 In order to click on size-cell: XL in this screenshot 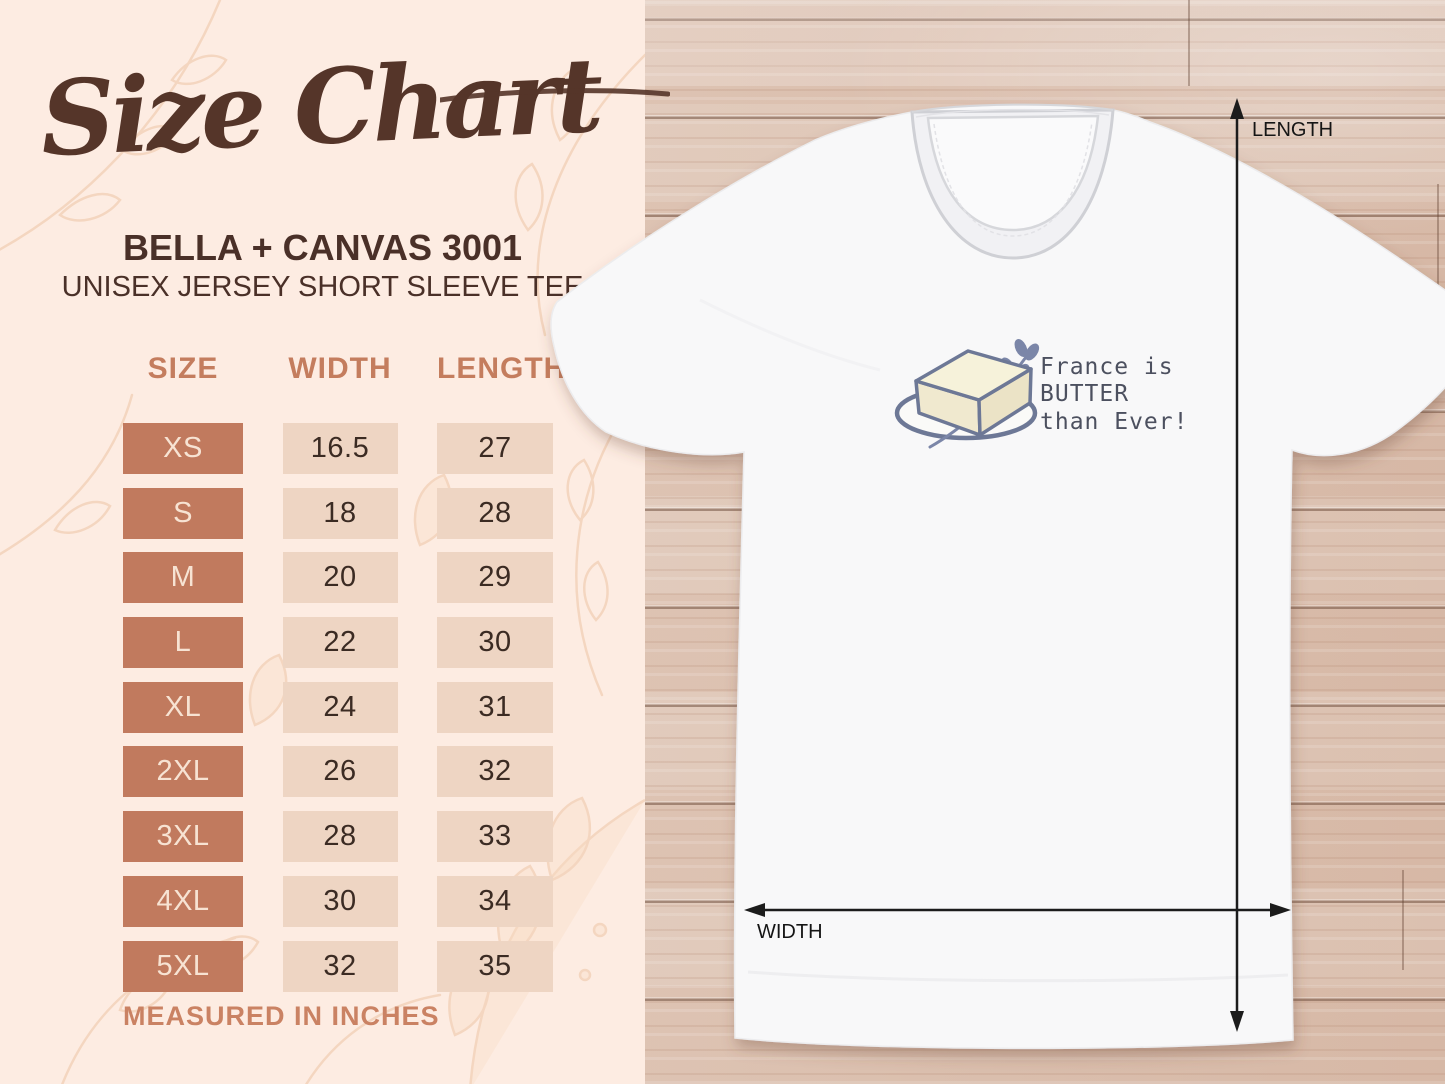, I will do `click(183, 707)`.